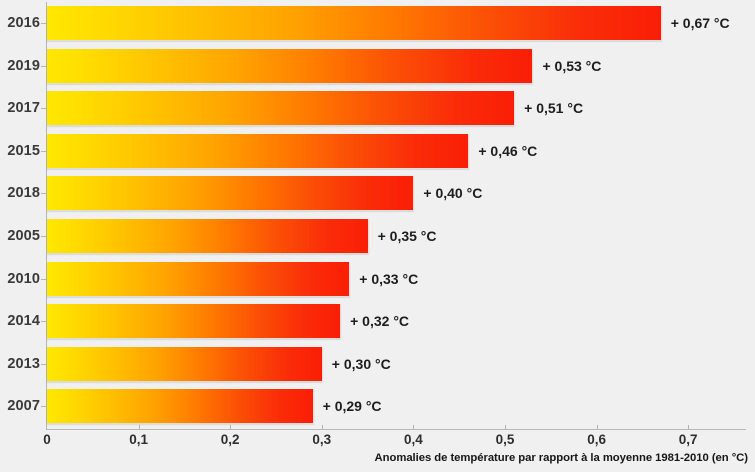 This screenshot has width=755, height=472. Describe the element at coordinates (700, 23) in the screenshot. I see `value-label-2016: + 0,67 °C` at that location.